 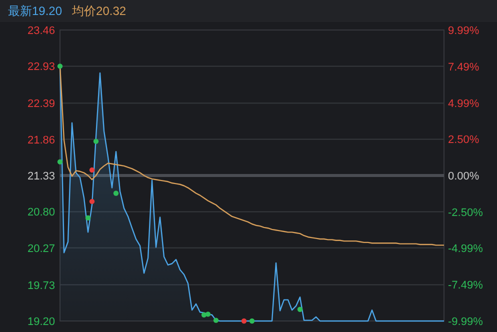 What do you see at coordinates (41, 322) in the screenshot?
I see `y-tick-label: 19.20` at bounding box center [41, 322].